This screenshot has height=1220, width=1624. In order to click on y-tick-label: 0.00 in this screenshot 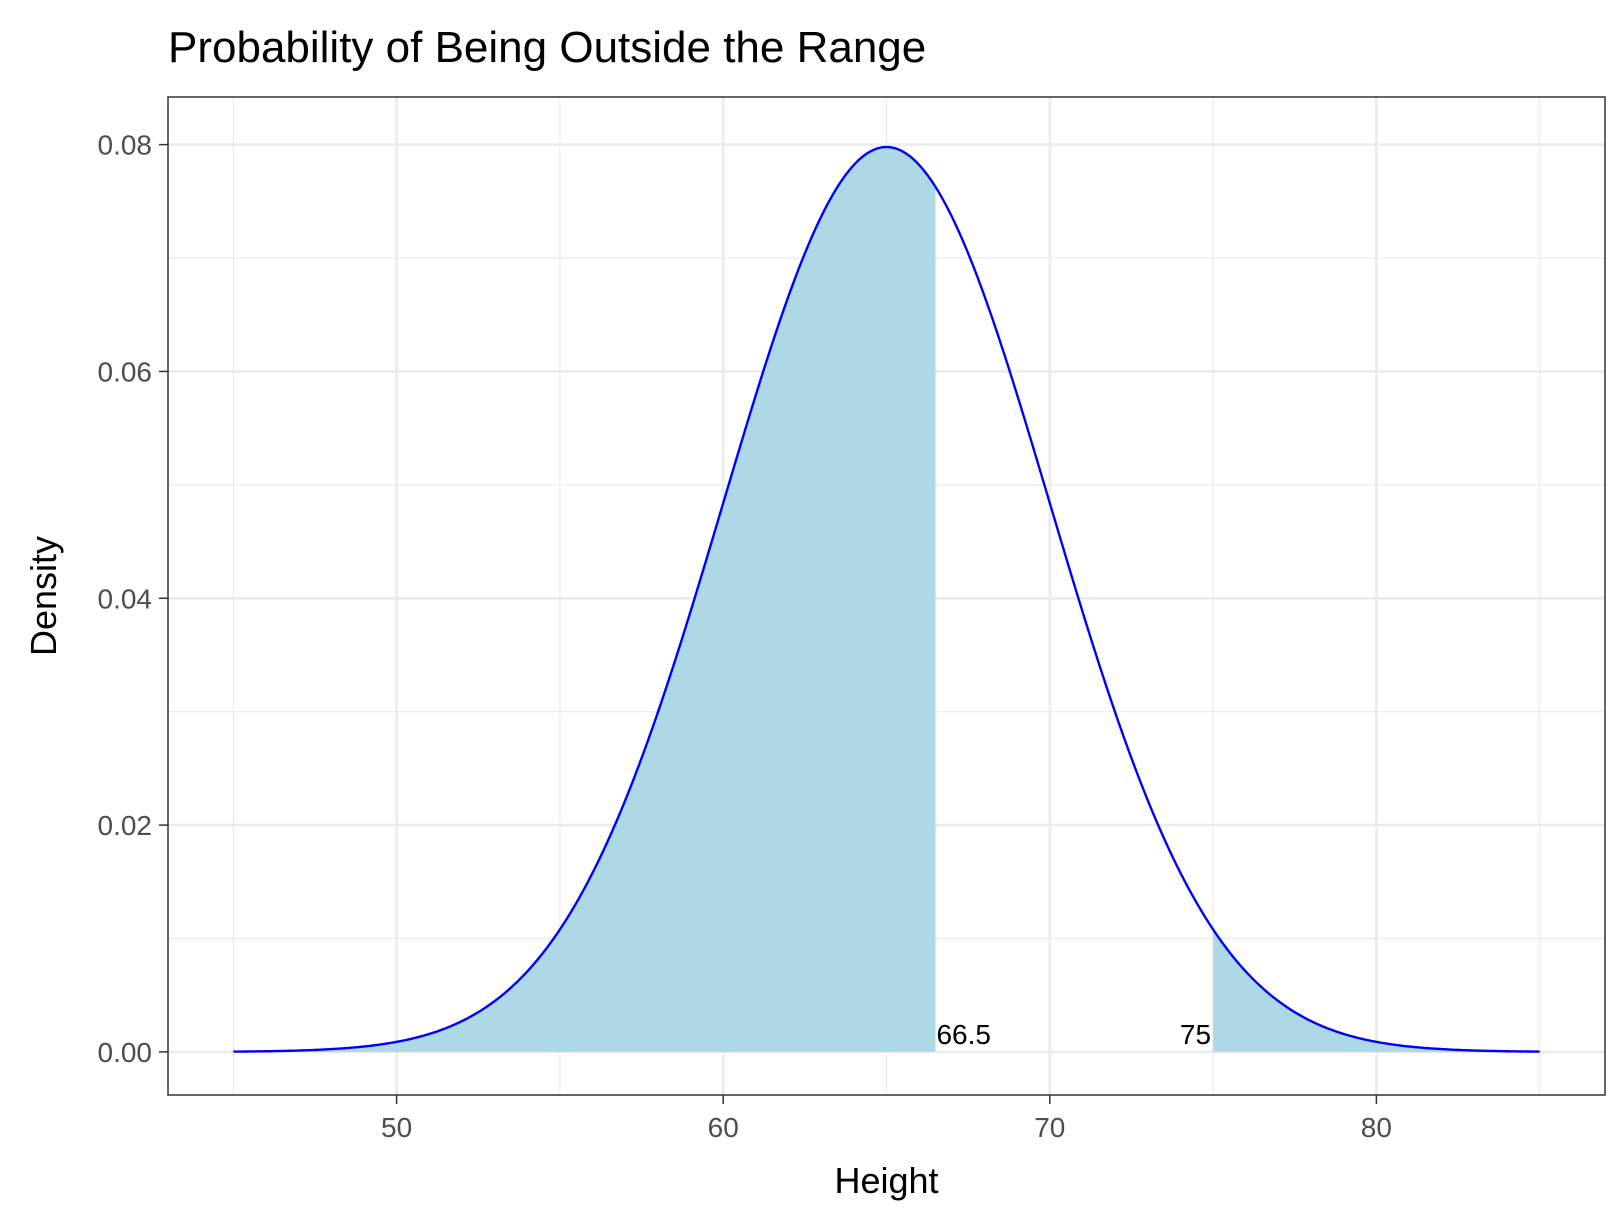, I will do `click(125, 1052)`.